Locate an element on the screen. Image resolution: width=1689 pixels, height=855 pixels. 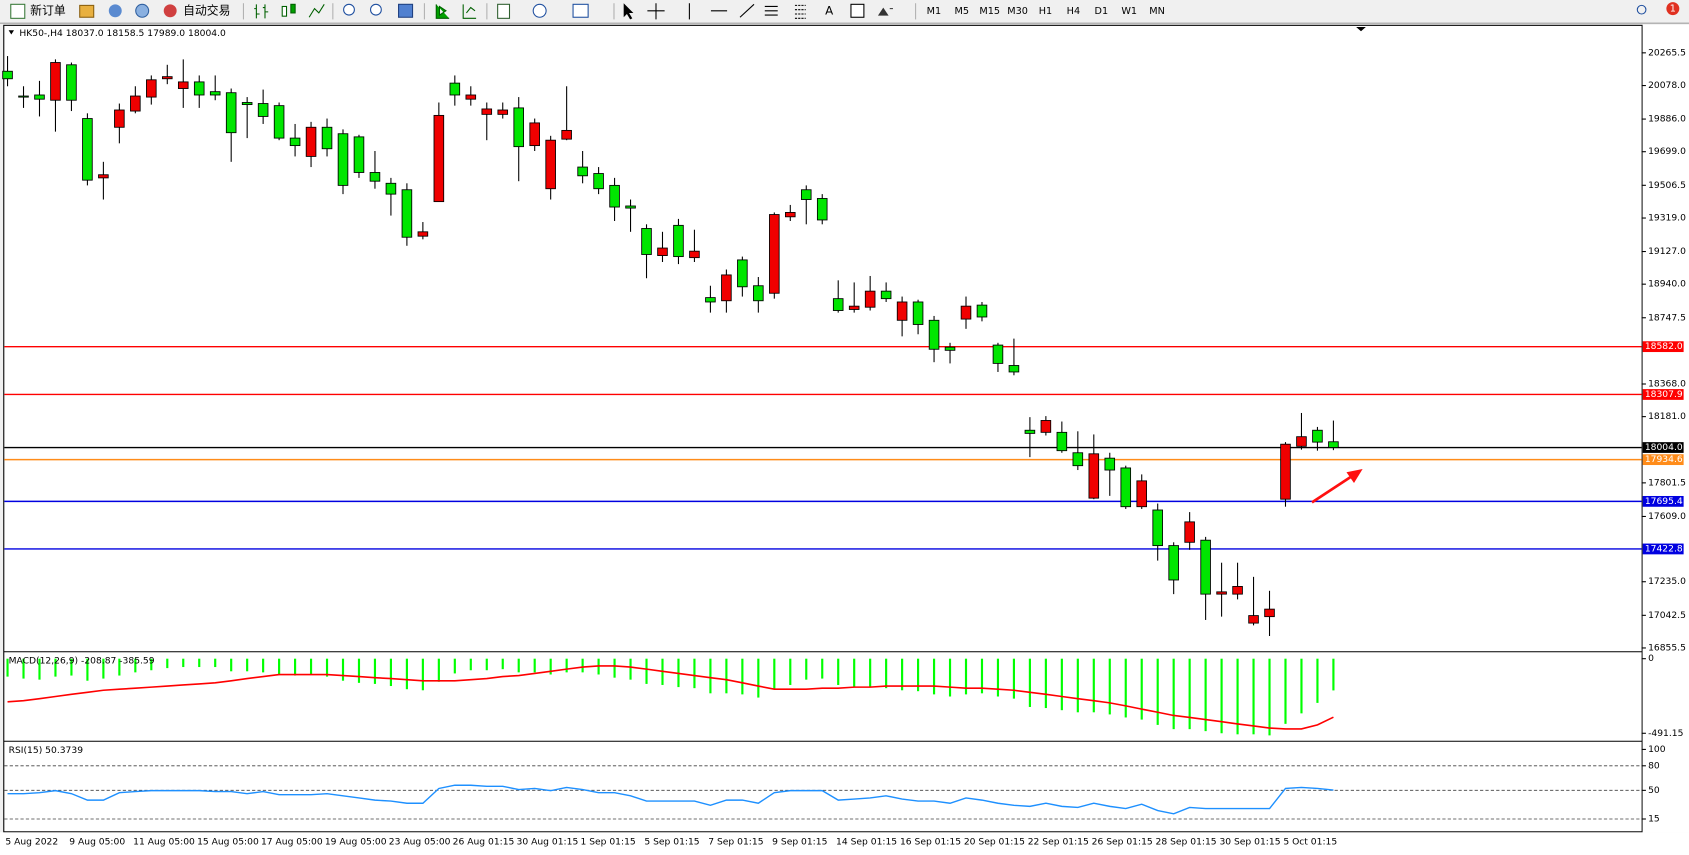
new-order-button: 新订单 is located at coordinates (48, 10).